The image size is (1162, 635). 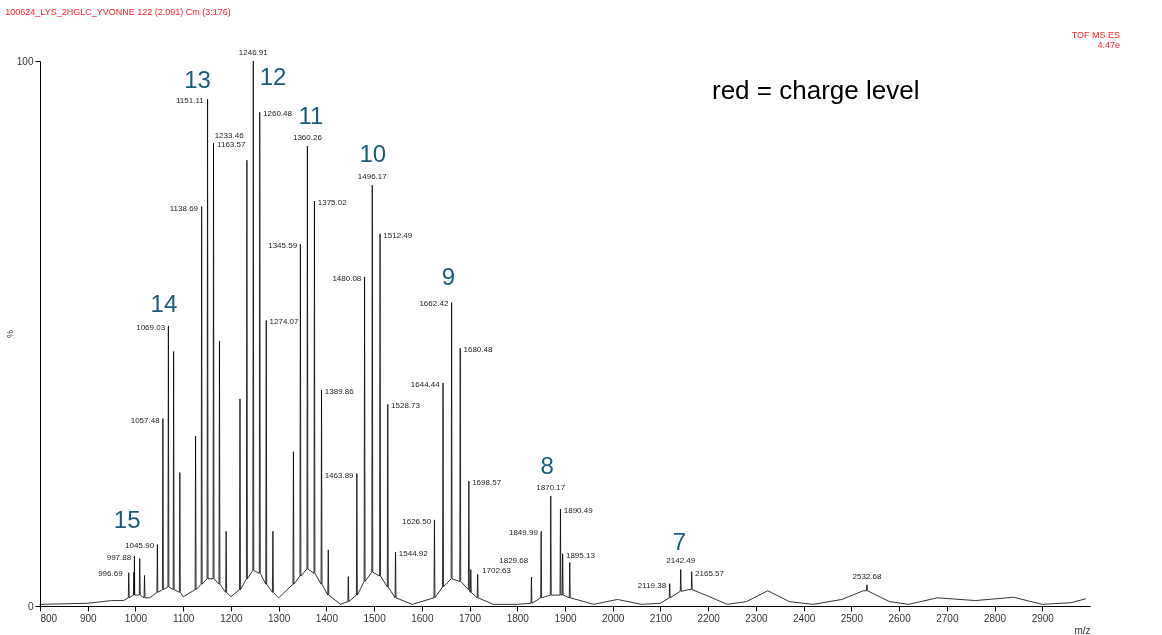 What do you see at coordinates (497, 571) in the screenshot?
I see `annotation: 1702.63` at bounding box center [497, 571].